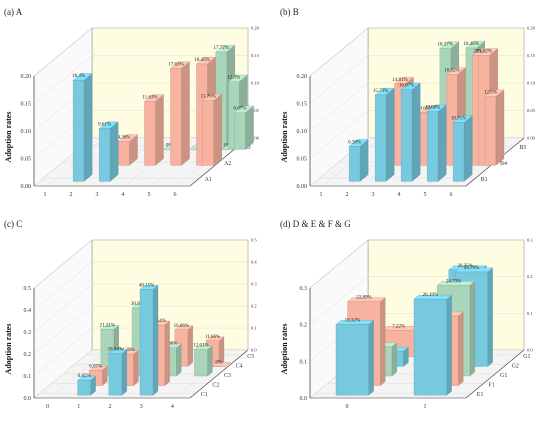 The height and width of the screenshot is (421, 550). I want to click on right-tick-label: 0.00, so click(531, 138).